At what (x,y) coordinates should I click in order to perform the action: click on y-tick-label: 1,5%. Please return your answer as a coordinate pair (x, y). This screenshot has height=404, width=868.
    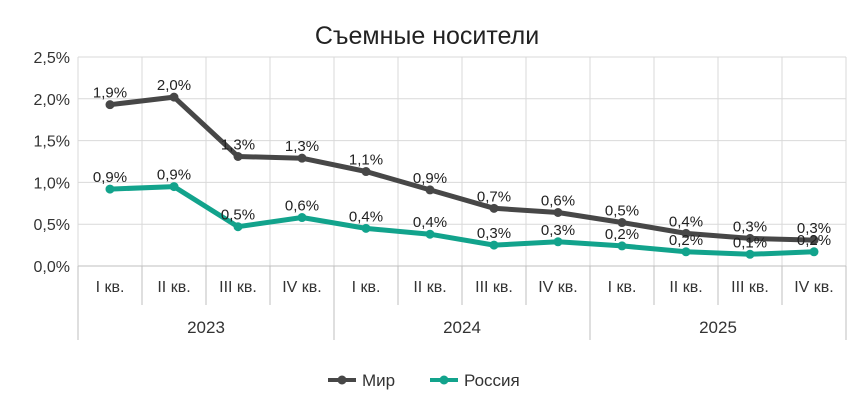
    Looking at the image, I should click on (52, 142).